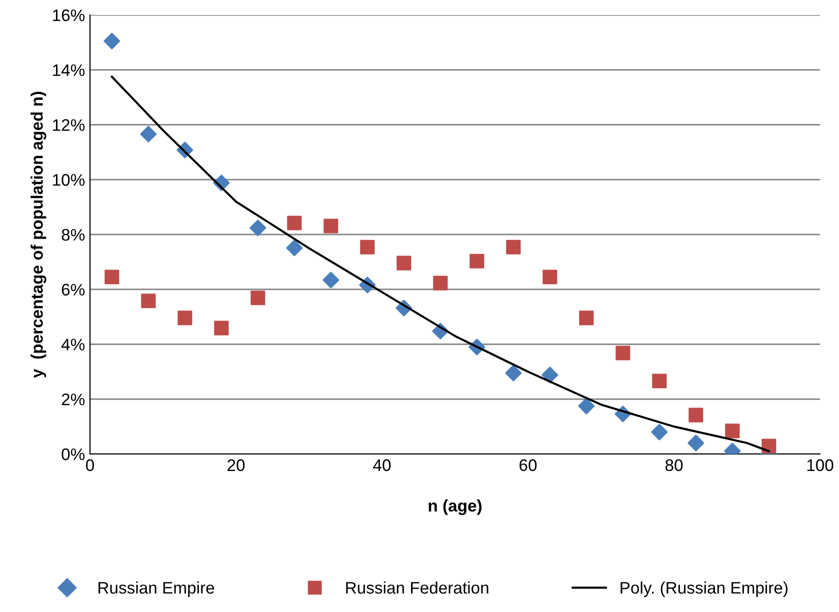 This screenshot has height=612, width=839. I want to click on x-tick-label: 100, so click(820, 465).